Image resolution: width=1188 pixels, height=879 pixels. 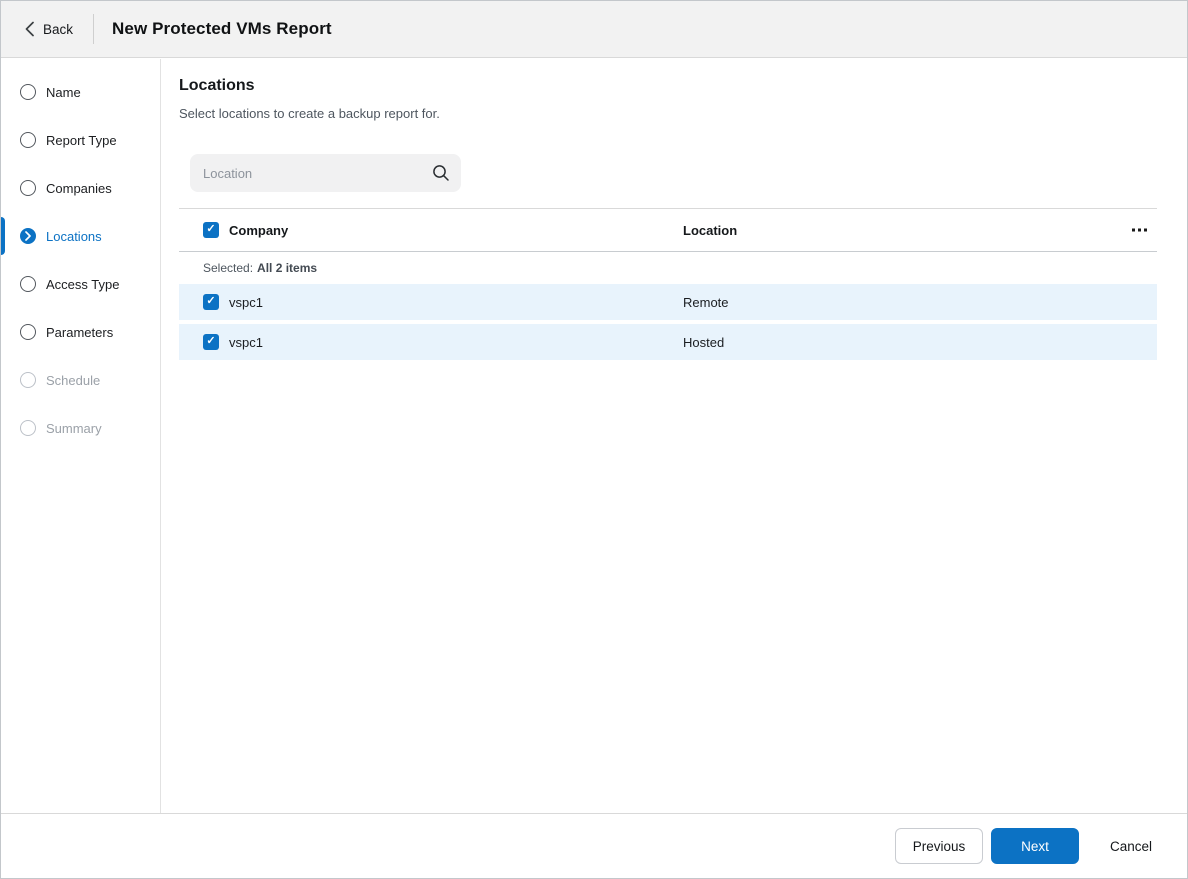 I want to click on previous-button: Previous, so click(x=938, y=846).